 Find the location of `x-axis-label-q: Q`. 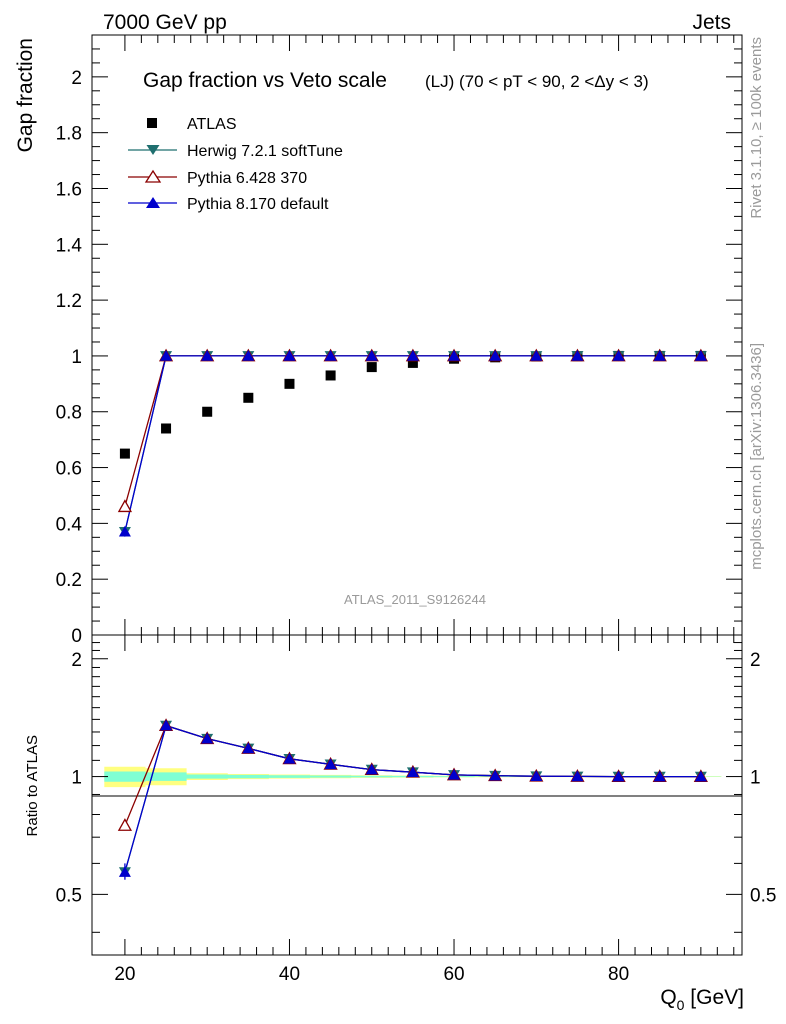

x-axis-label-q: Q is located at coordinates (668, 997).